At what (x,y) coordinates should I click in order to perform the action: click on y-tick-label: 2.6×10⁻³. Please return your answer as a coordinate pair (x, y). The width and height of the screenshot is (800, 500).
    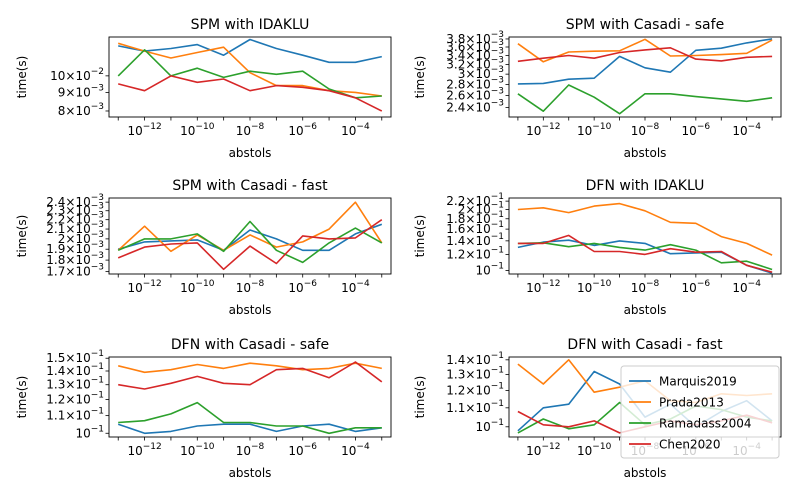
    Looking at the image, I should click on (475, 94).